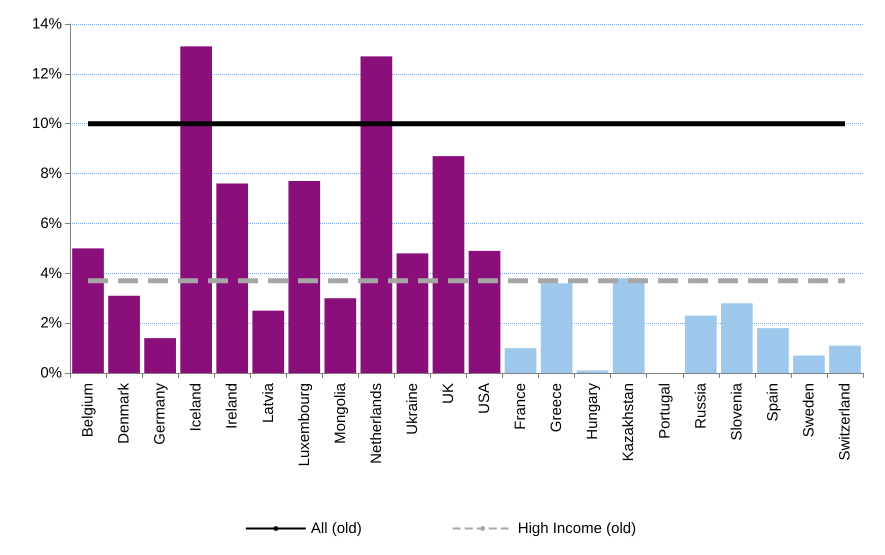  Describe the element at coordinates (701, 405) in the screenshot. I see `x-tick-label: Russia` at that location.